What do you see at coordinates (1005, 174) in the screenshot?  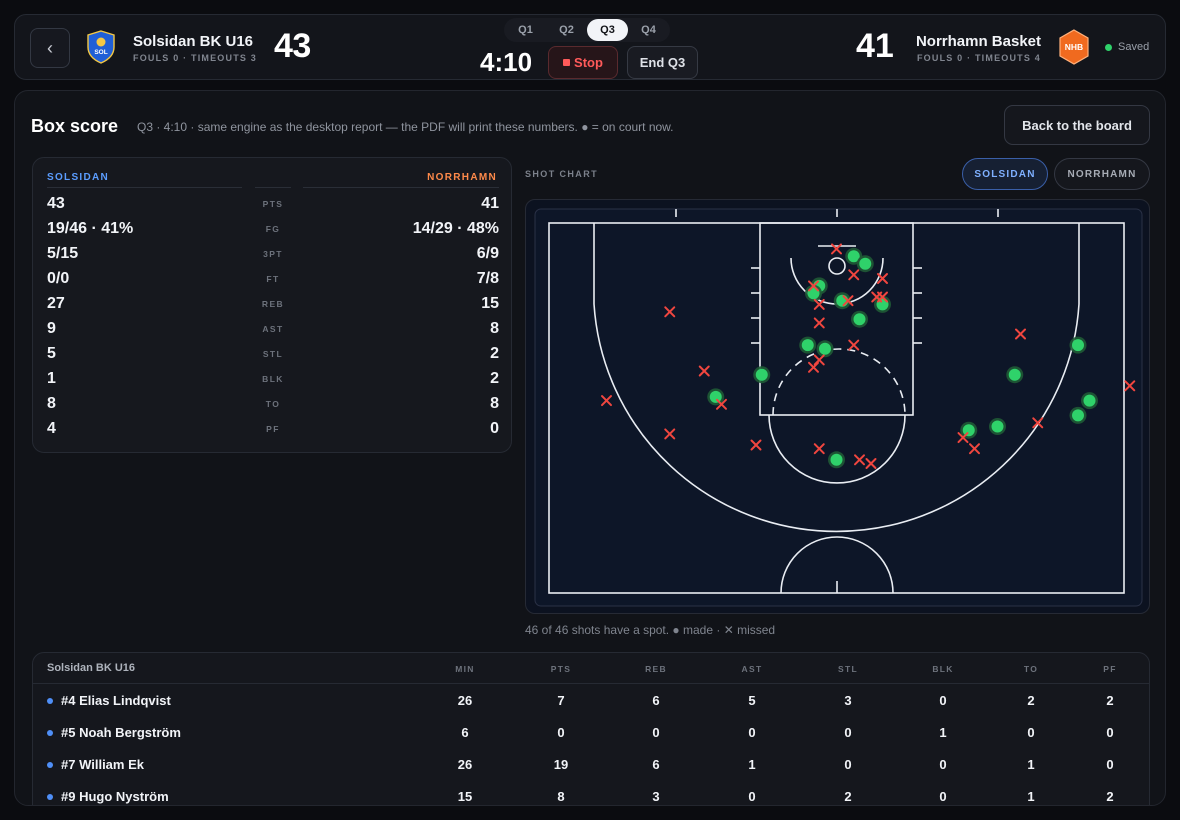 I see `shot-chart-home-toggle: SOLSIDAN` at bounding box center [1005, 174].